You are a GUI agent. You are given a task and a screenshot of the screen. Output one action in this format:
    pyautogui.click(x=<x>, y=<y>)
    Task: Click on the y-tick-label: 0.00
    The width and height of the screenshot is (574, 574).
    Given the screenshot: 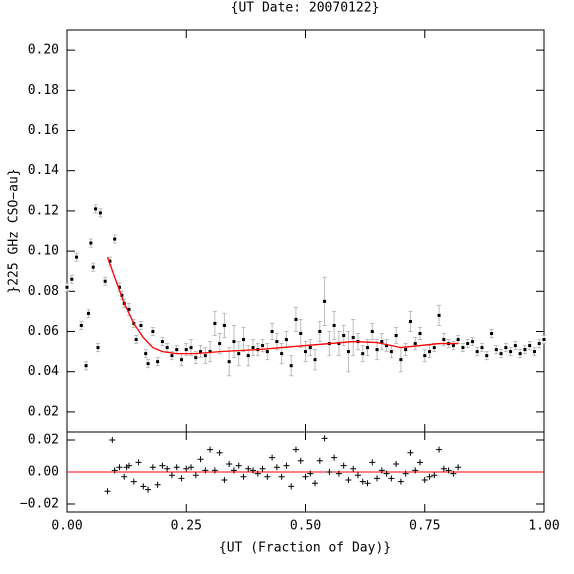 What is the action you would take?
    pyautogui.click(x=43, y=472)
    